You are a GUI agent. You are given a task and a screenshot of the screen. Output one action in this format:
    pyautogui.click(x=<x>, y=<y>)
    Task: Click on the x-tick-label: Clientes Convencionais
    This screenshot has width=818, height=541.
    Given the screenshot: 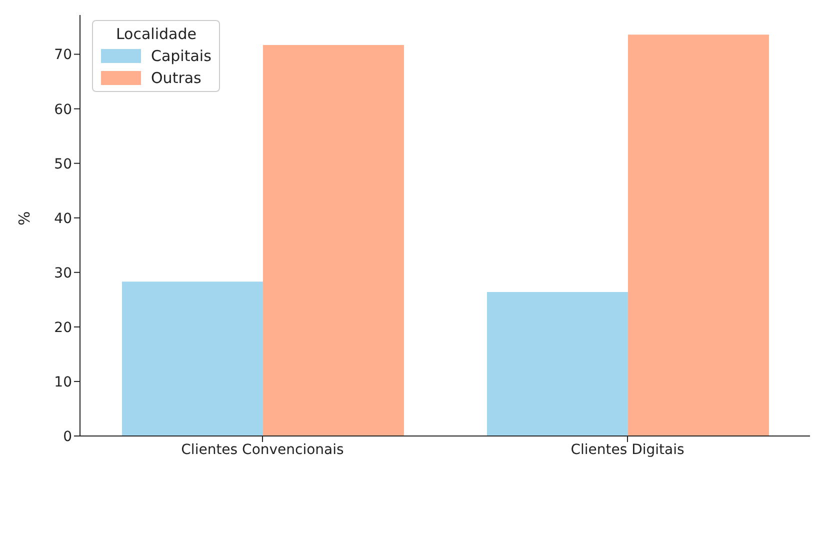 What is the action you would take?
    pyautogui.click(x=262, y=450)
    